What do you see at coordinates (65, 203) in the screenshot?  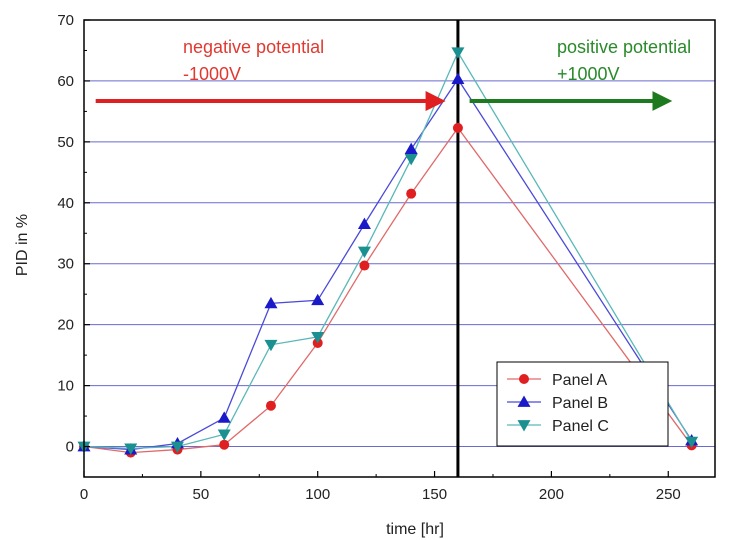 I see `y-tick-label-40: 40` at bounding box center [65, 203].